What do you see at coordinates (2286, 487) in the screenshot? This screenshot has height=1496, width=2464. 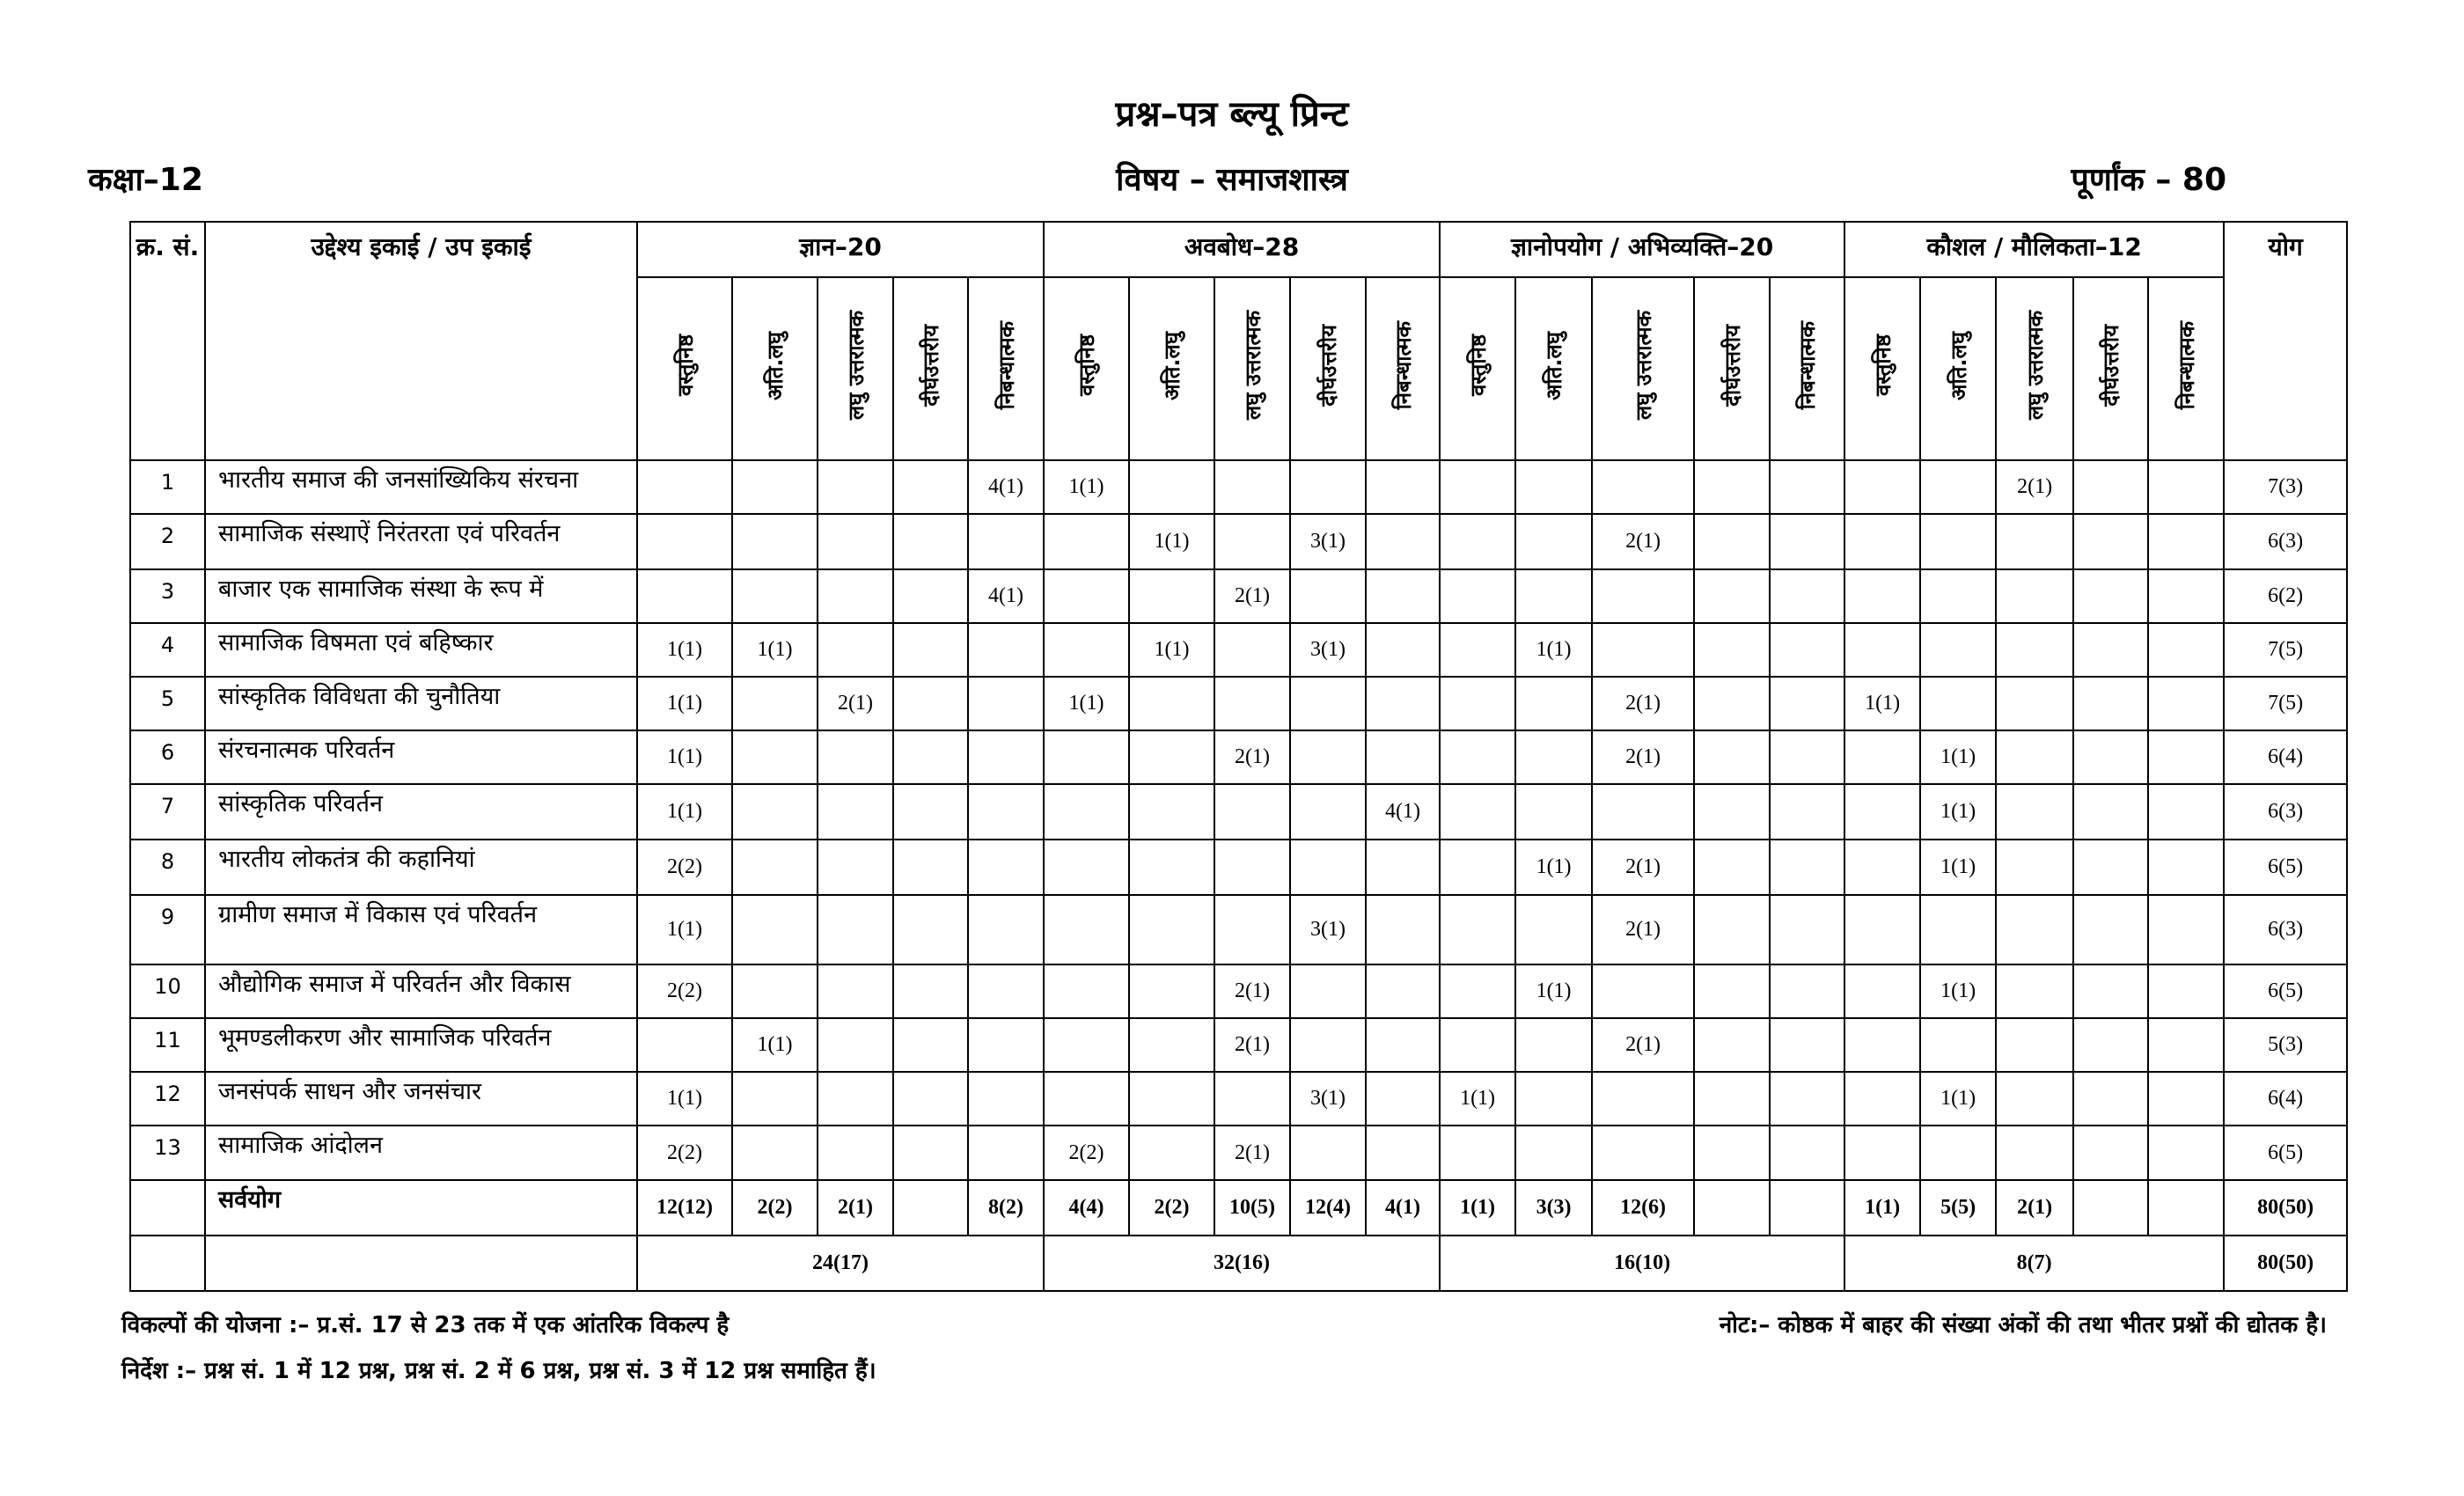 I see `row-total: 7(3)` at bounding box center [2286, 487].